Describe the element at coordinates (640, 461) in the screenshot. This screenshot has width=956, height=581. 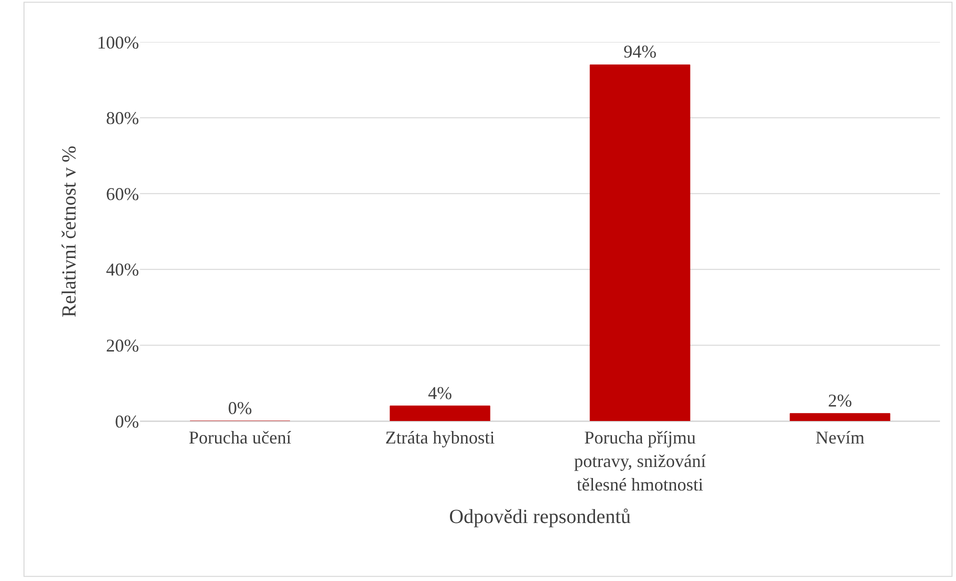
I see `x-tick-label: Porucha příjmu potravy, snižování tělesné hmotnosti` at that location.